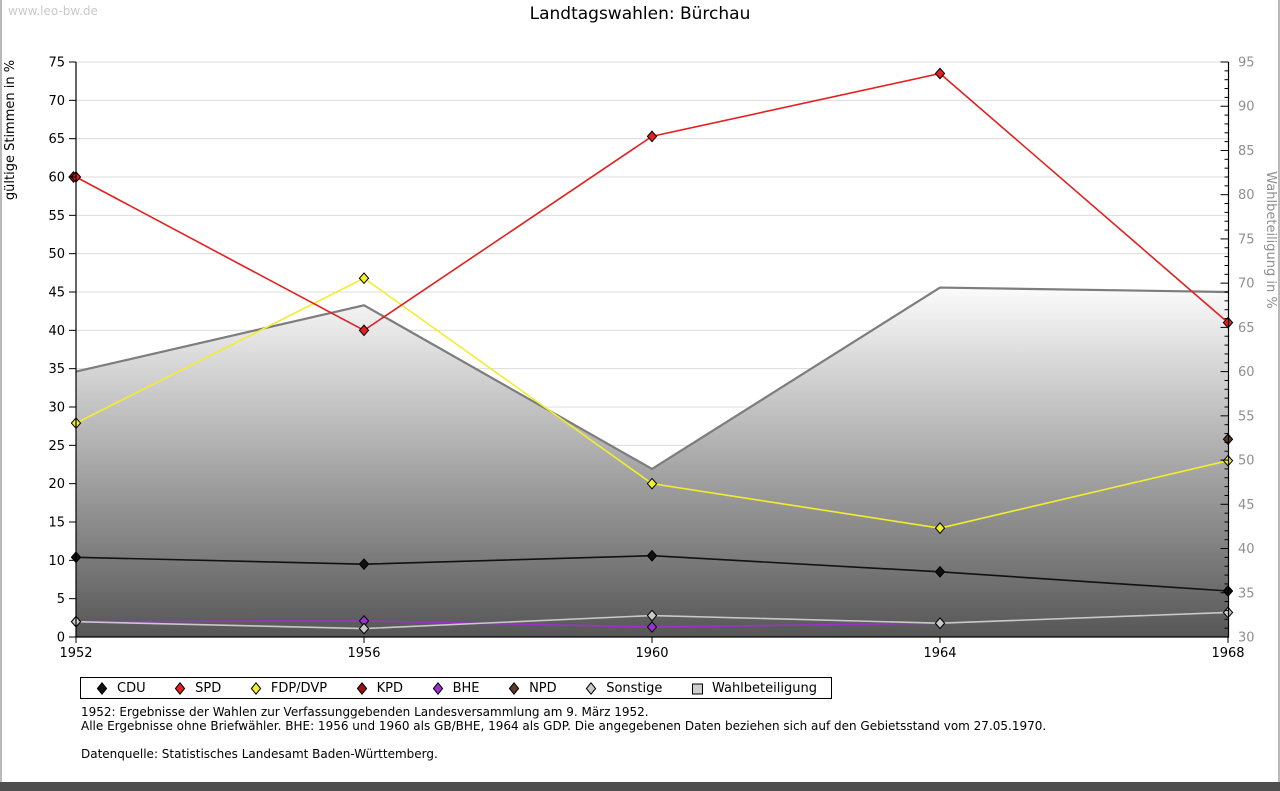  What do you see at coordinates (437, 688) in the screenshot?
I see `bhe-marker-icon` at bounding box center [437, 688].